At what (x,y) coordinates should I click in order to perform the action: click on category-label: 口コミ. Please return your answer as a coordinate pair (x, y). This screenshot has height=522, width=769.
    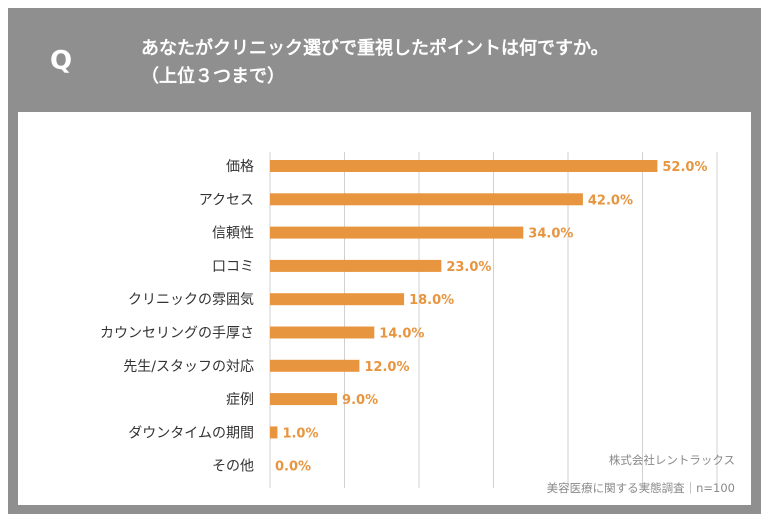
    Looking at the image, I should click on (233, 267).